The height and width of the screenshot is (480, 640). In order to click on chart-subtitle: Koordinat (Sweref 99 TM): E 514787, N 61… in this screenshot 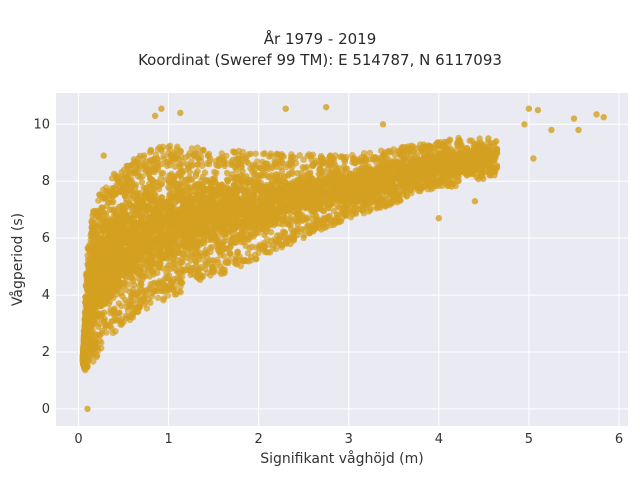, I will do `click(320, 60)`.